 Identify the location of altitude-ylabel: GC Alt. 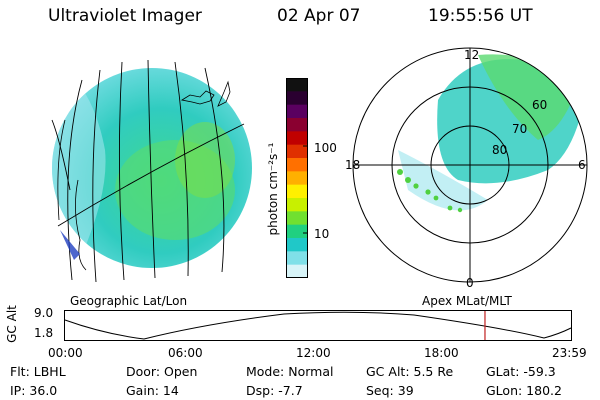
(12, 324).